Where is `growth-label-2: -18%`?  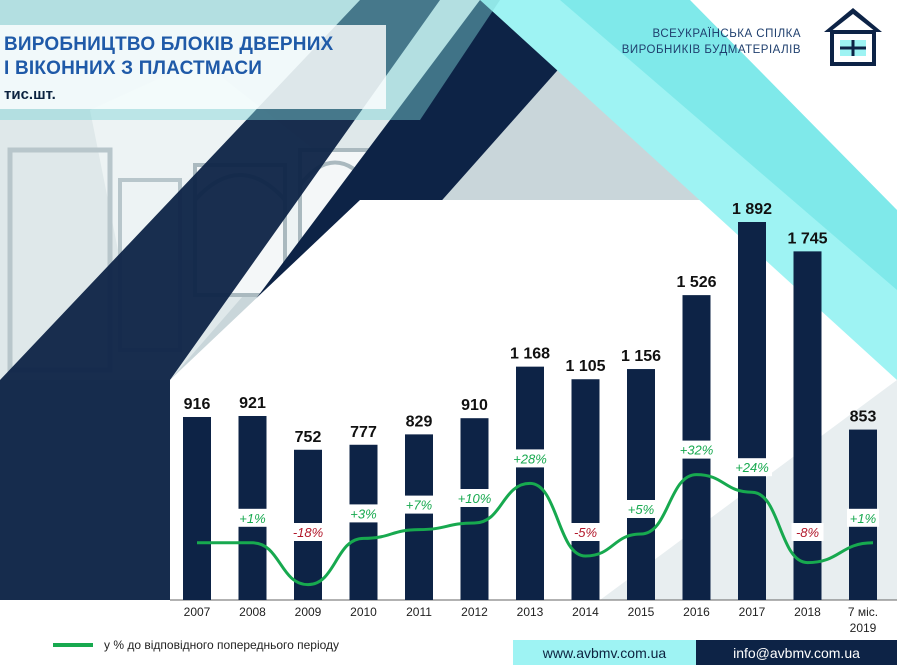
growth-label-2: -18% is located at coordinates (308, 532).